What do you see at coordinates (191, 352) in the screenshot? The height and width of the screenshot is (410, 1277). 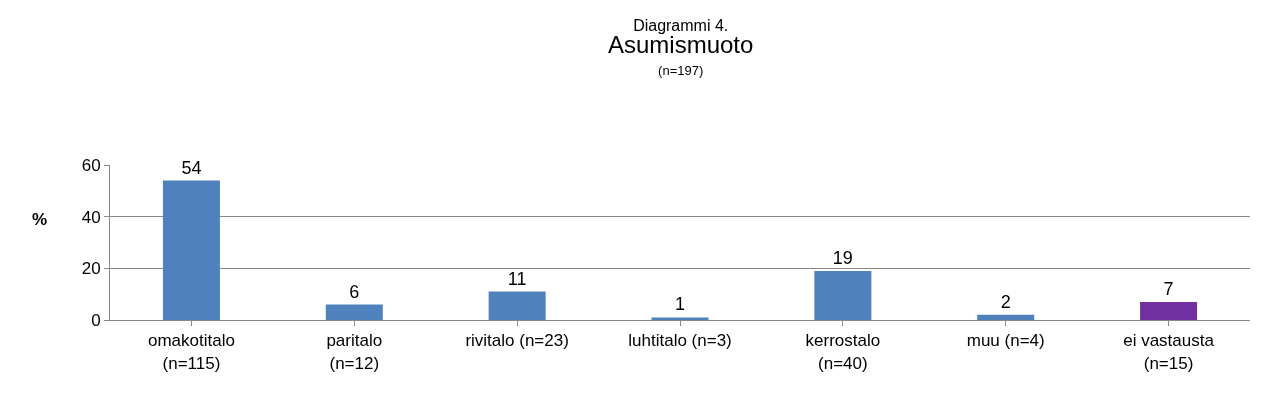 I see `x-tick-label: omakotitalo (n=115)` at bounding box center [191, 352].